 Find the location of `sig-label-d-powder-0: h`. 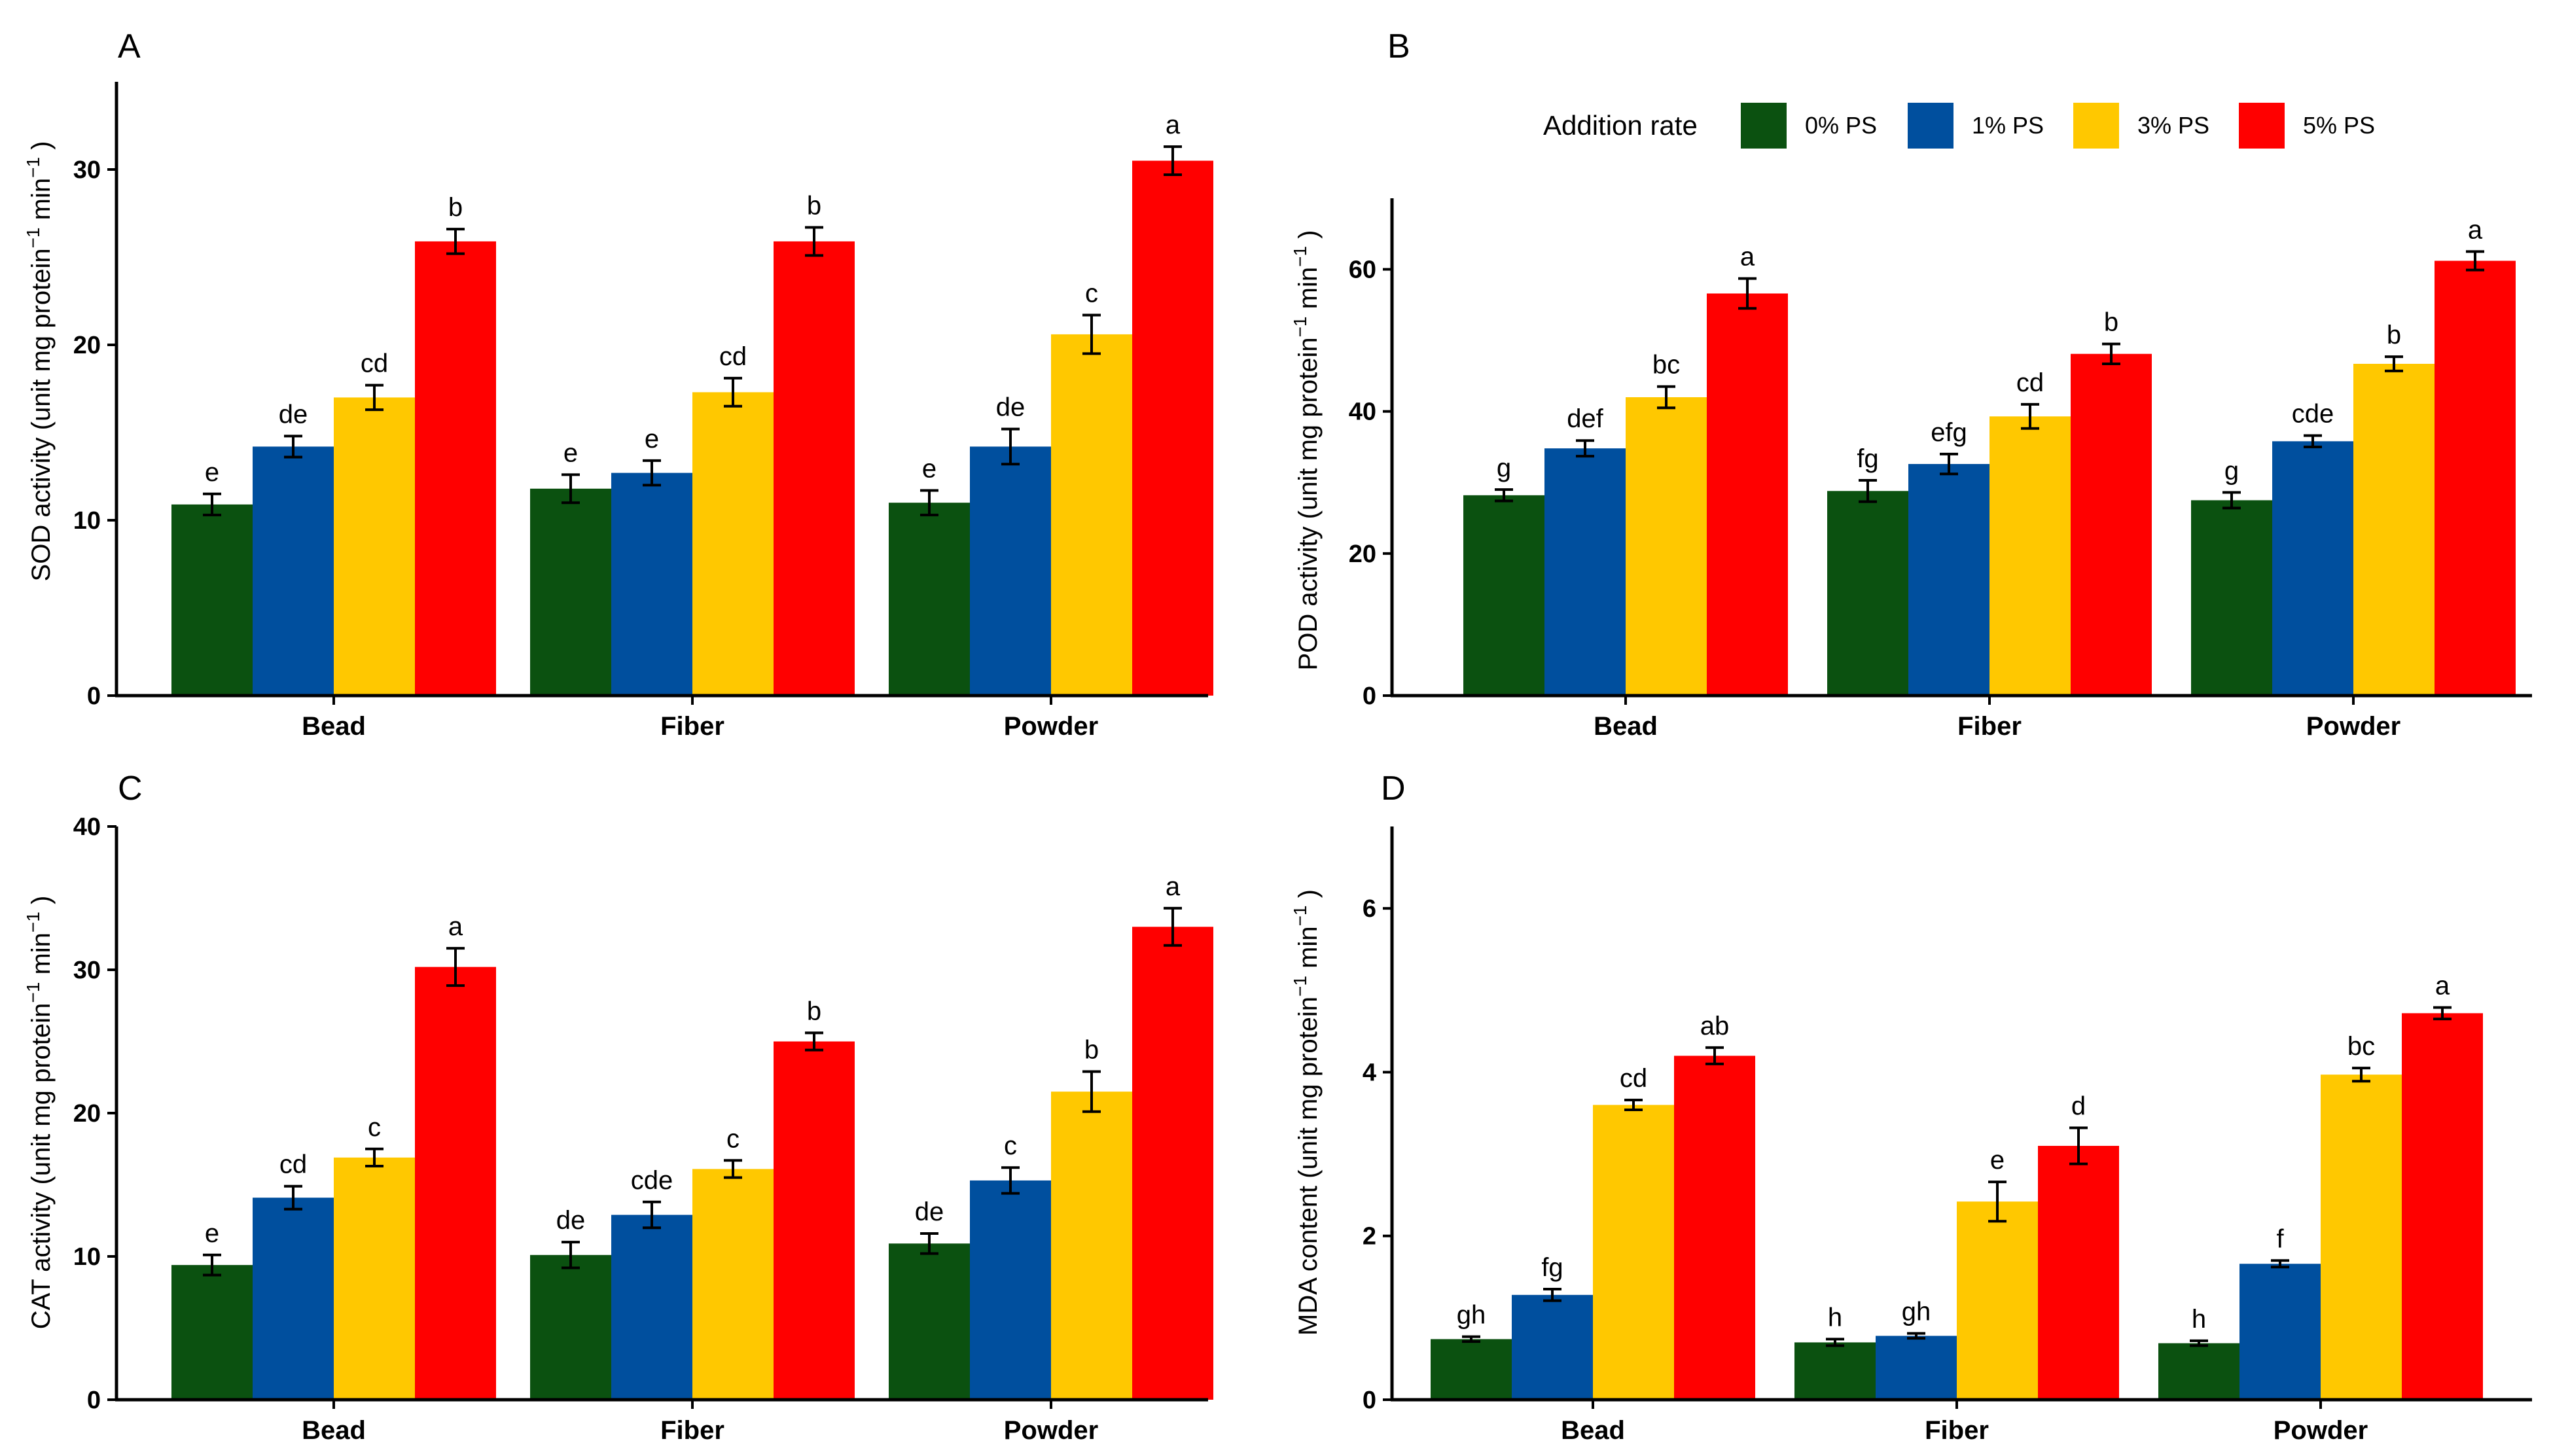

sig-label-d-powder-0: h is located at coordinates (2199, 1319).